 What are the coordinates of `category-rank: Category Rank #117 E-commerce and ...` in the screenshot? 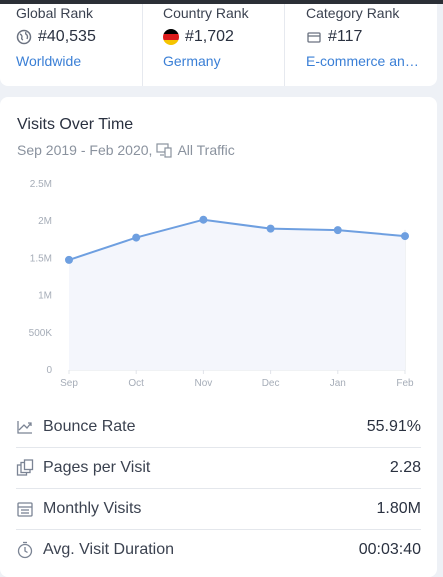 It's located at (360, 45).